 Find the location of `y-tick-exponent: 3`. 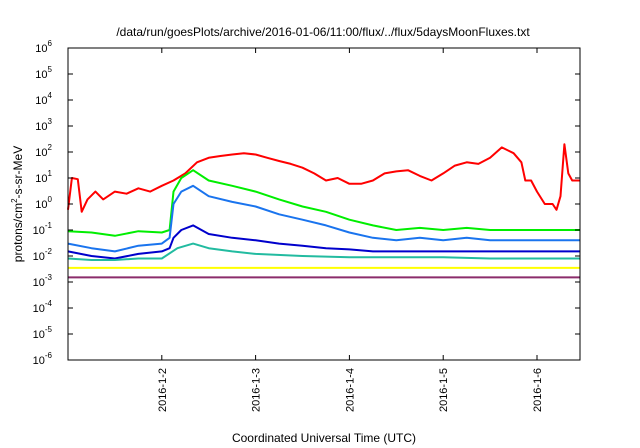

y-tick-exponent: 3 is located at coordinates (50, 121).